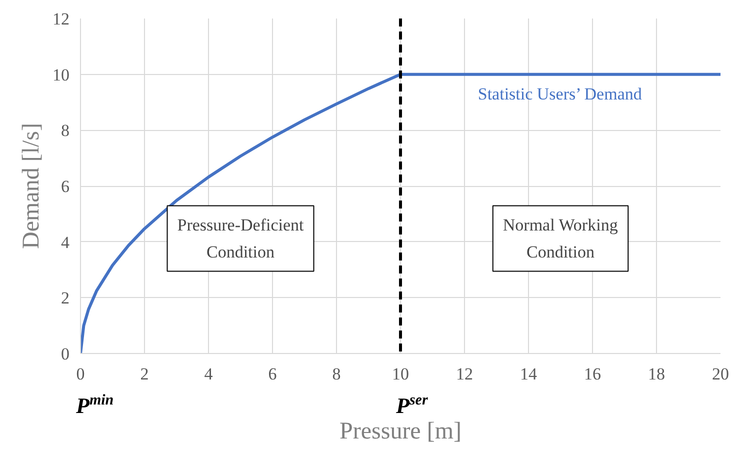 The image size is (739, 466). Describe the element at coordinates (720, 374) in the screenshot. I see `x-tick-label: 20` at that location.